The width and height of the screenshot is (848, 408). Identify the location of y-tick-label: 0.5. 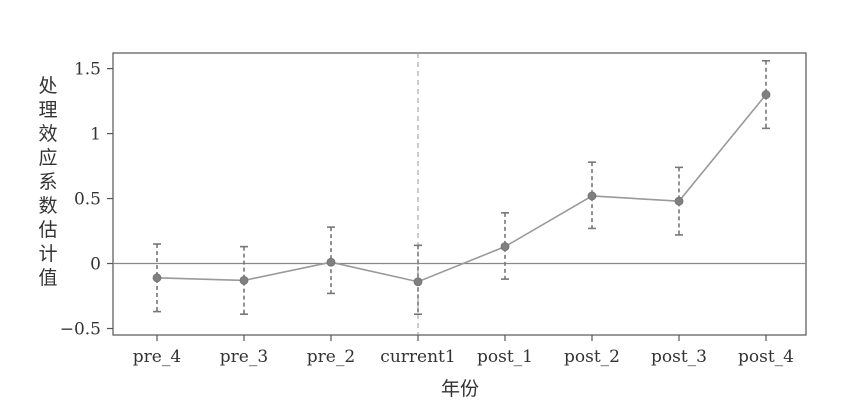
(87, 200).